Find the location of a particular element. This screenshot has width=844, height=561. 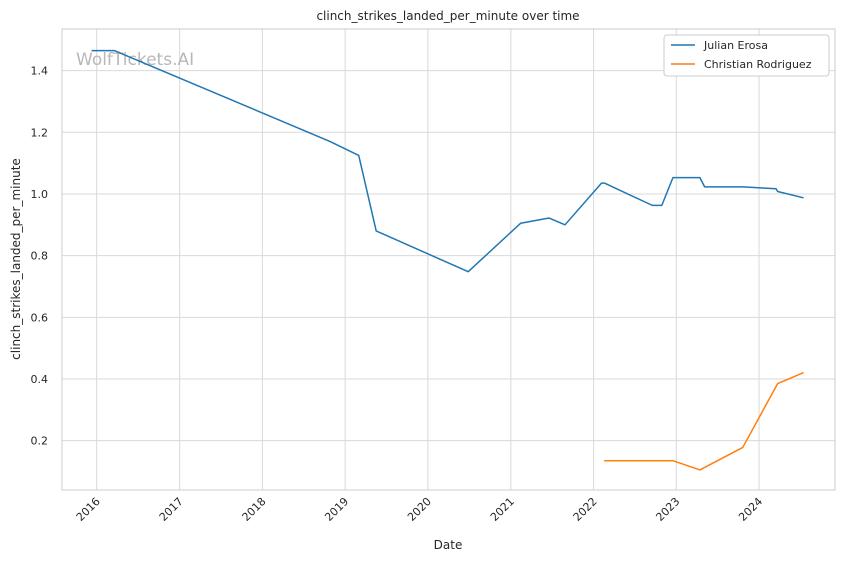

y-tick-label: 0.8 is located at coordinates (40, 256).